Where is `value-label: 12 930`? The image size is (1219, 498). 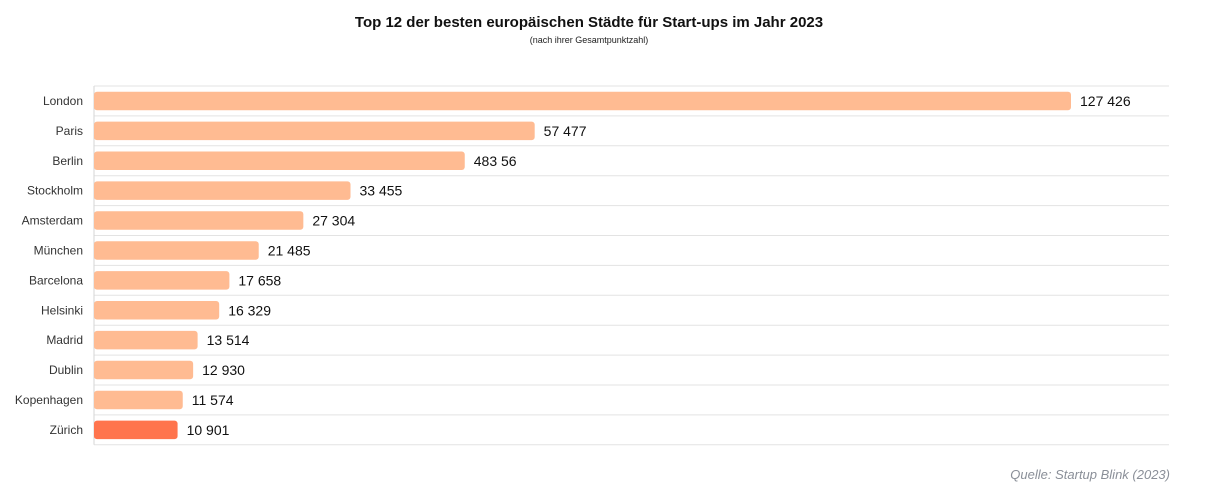
value-label: 12 930 is located at coordinates (223, 370).